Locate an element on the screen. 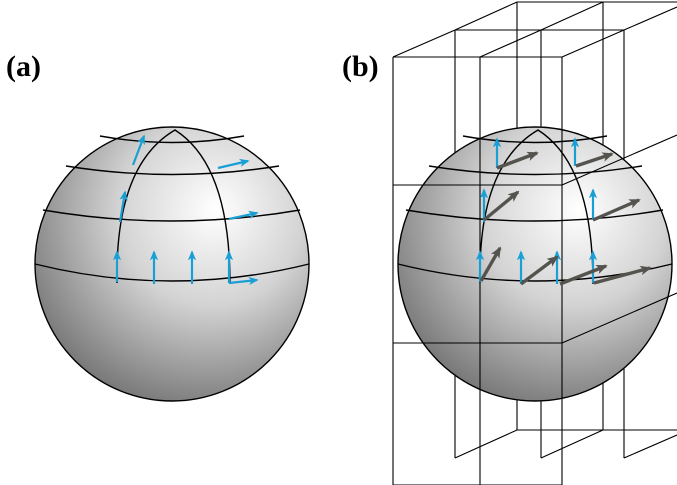  latitude-lines-a is located at coordinates (172, 208).